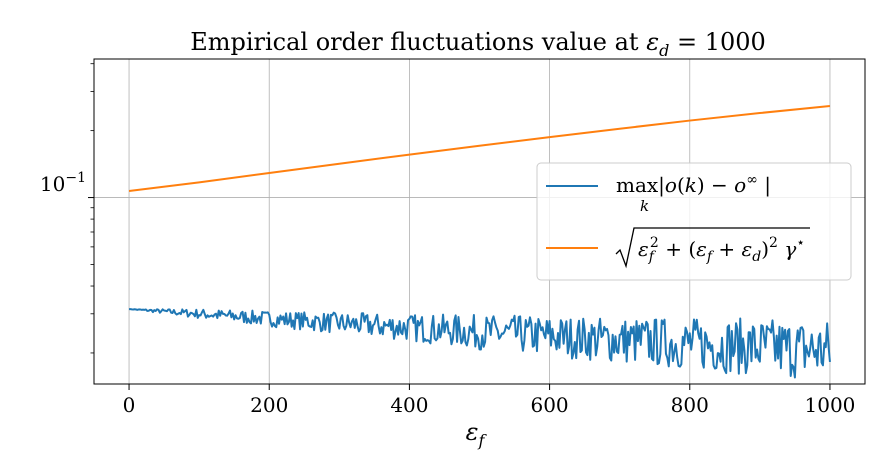 Image resolution: width=891 pixels, height=476 pixels. What do you see at coordinates (690, 405) in the screenshot?
I see `x-tick-label: 800` at bounding box center [690, 405].